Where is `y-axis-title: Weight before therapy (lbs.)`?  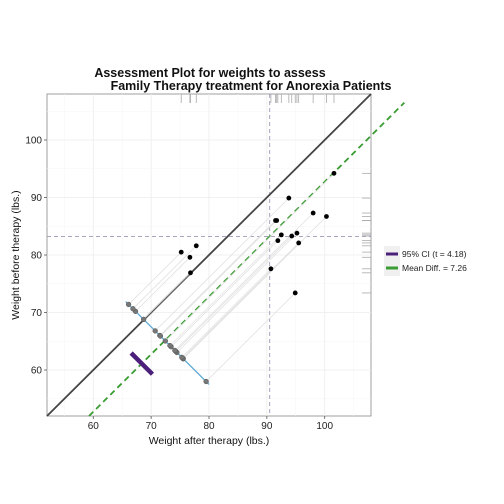 y-axis-title: Weight before therapy (lbs.) is located at coordinates (16, 254).